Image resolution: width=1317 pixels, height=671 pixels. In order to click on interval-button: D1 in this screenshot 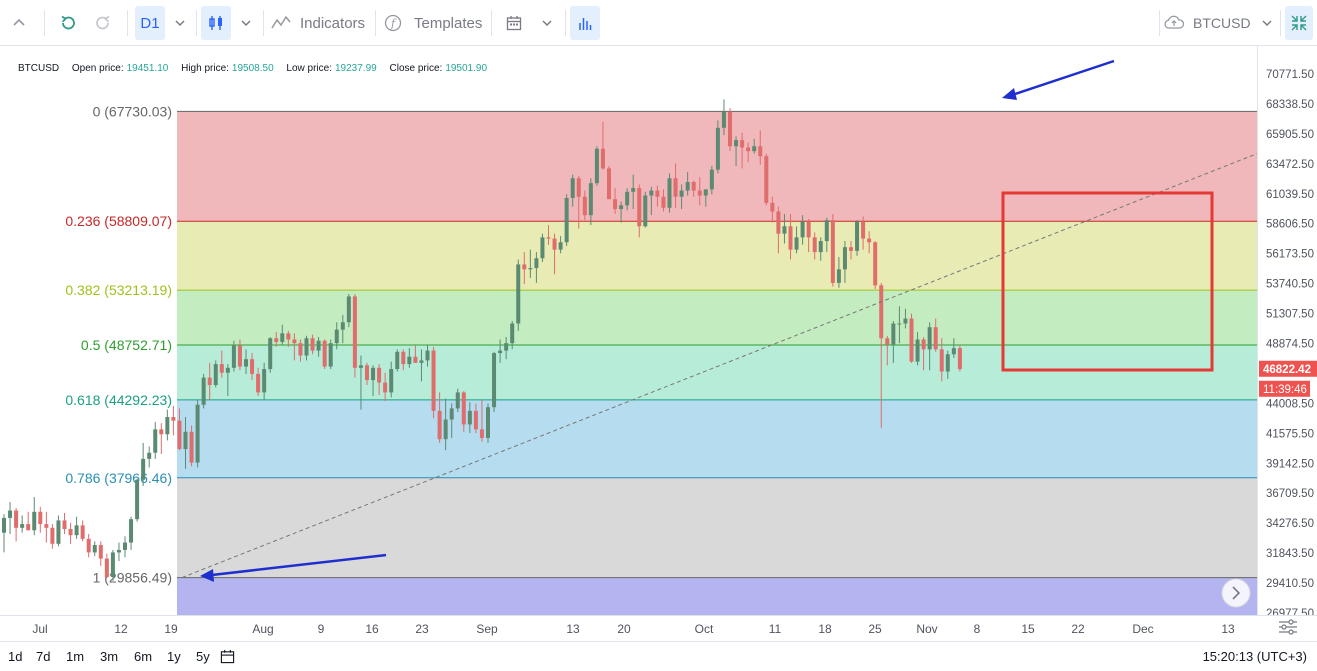, I will do `click(150, 23)`.